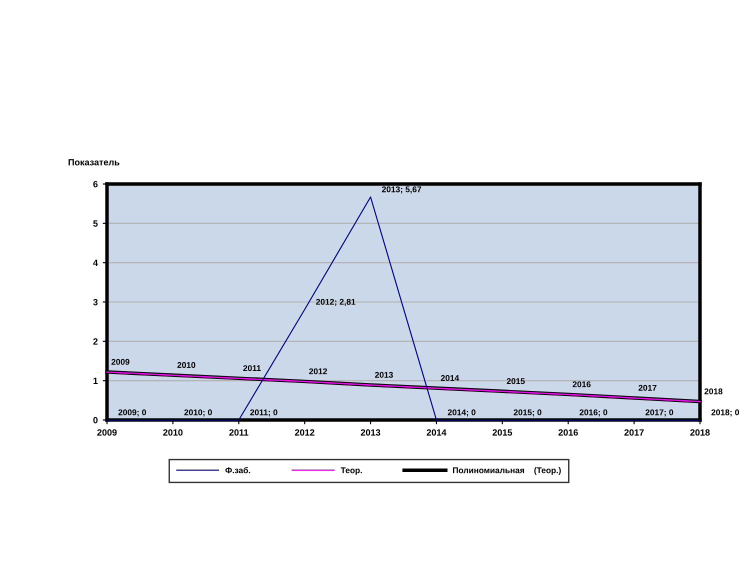  I want to click on annotation: 2013, so click(384, 375).